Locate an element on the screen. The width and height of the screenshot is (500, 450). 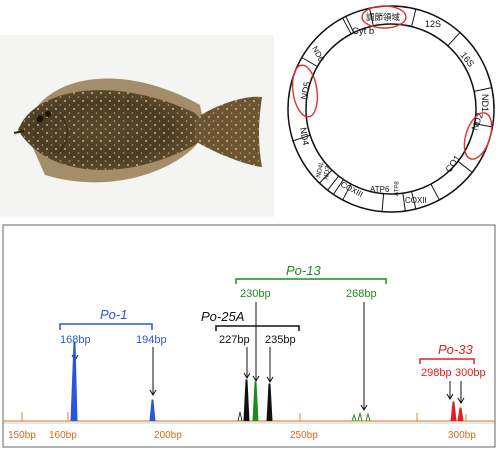
marker-name-po-13: Po-13 is located at coordinates (303, 270).